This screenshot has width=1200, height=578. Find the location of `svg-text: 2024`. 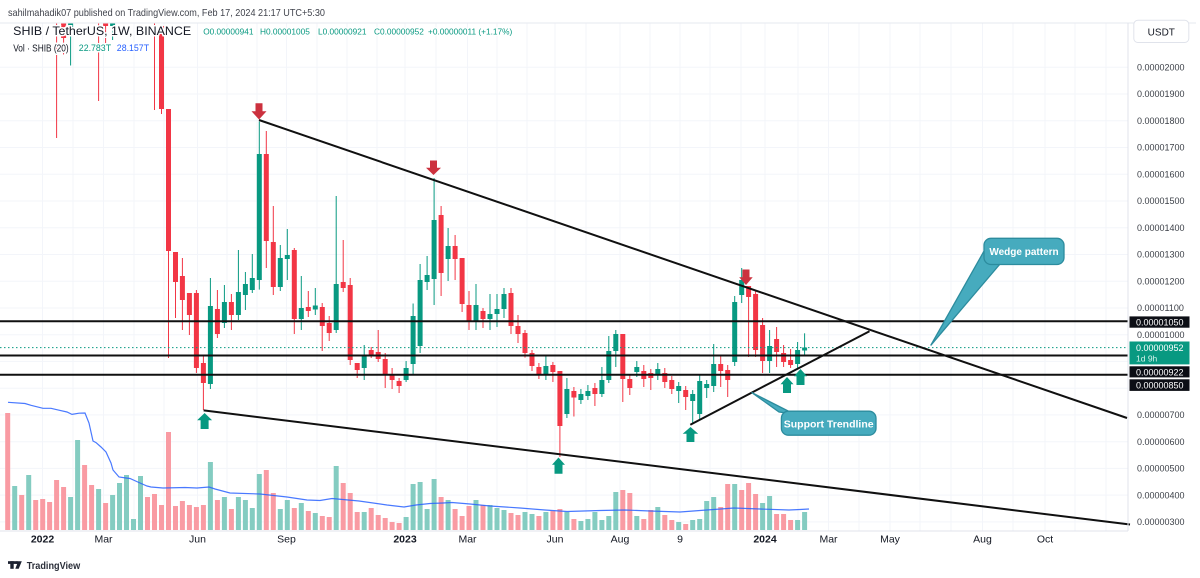

svg-text: 2024 is located at coordinates (765, 540).